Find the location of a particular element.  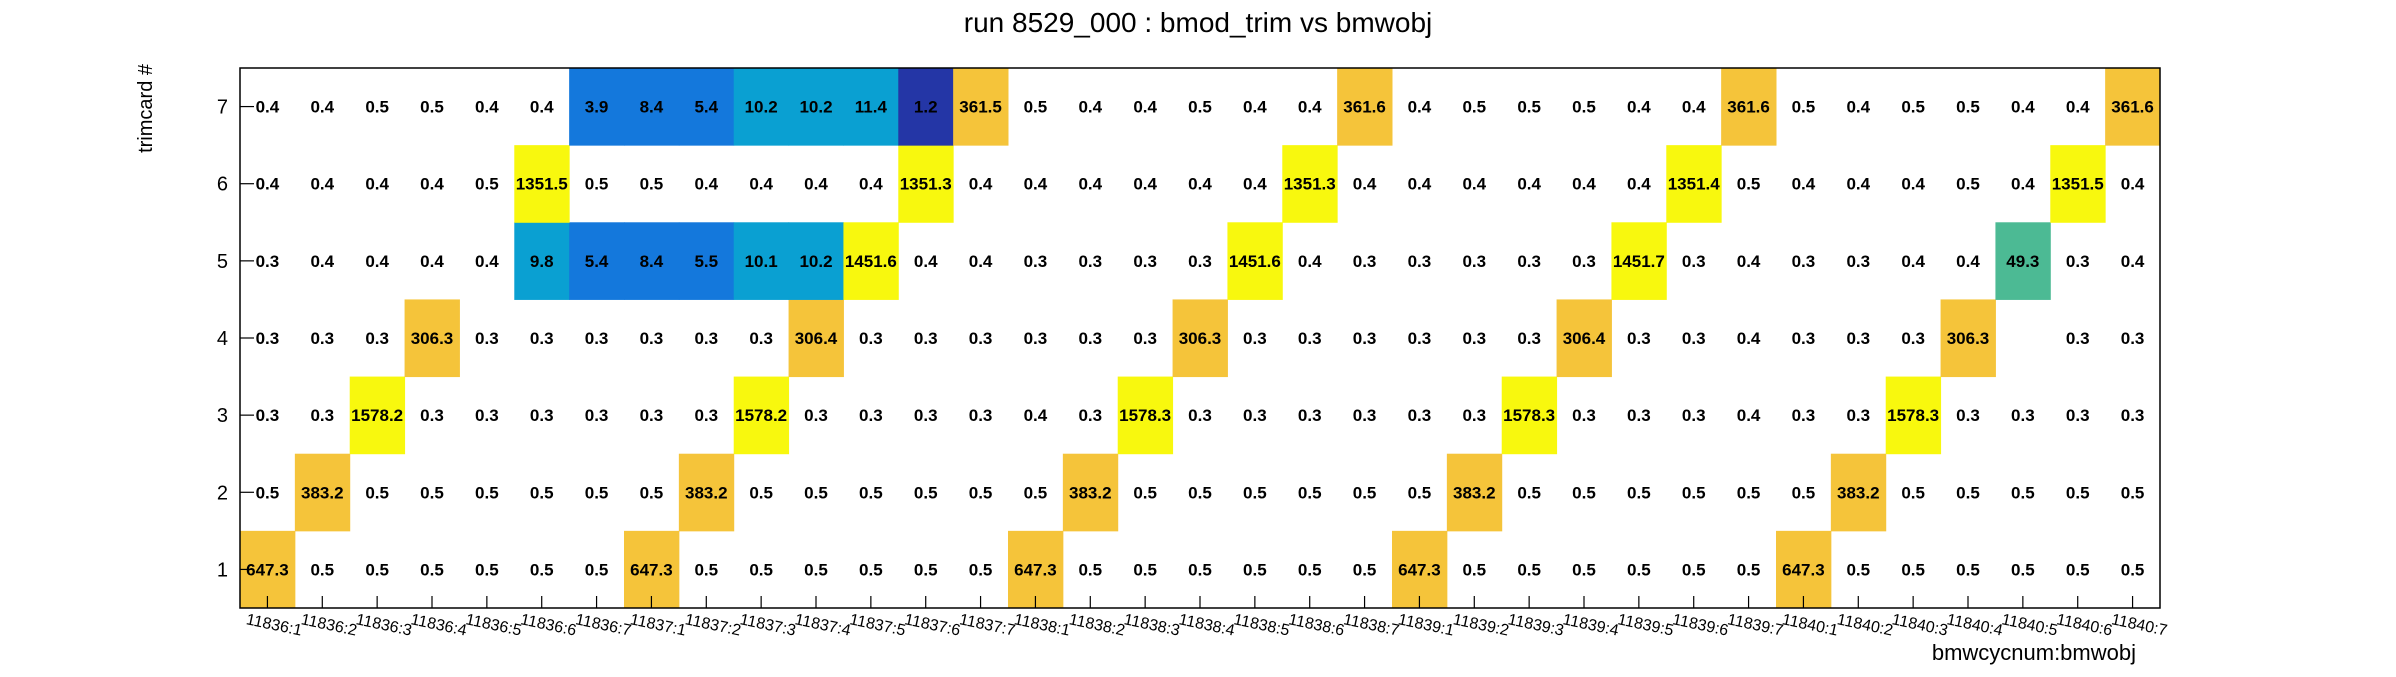

x-tick-label: 11838:3 is located at coordinates (1151, 625).